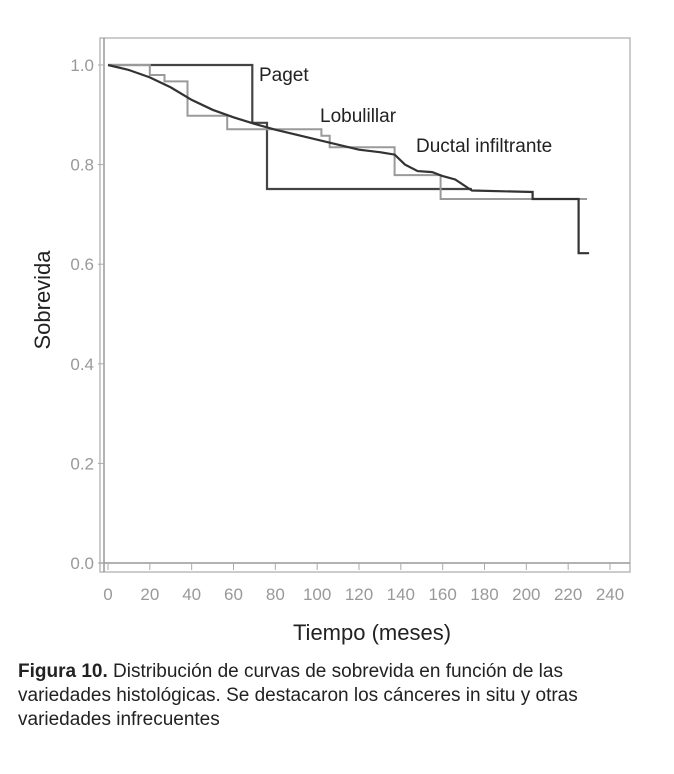 The width and height of the screenshot is (674, 774). What do you see at coordinates (82, 165) in the screenshot?
I see `y-tick-label: 0.8` at bounding box center [82, 165].